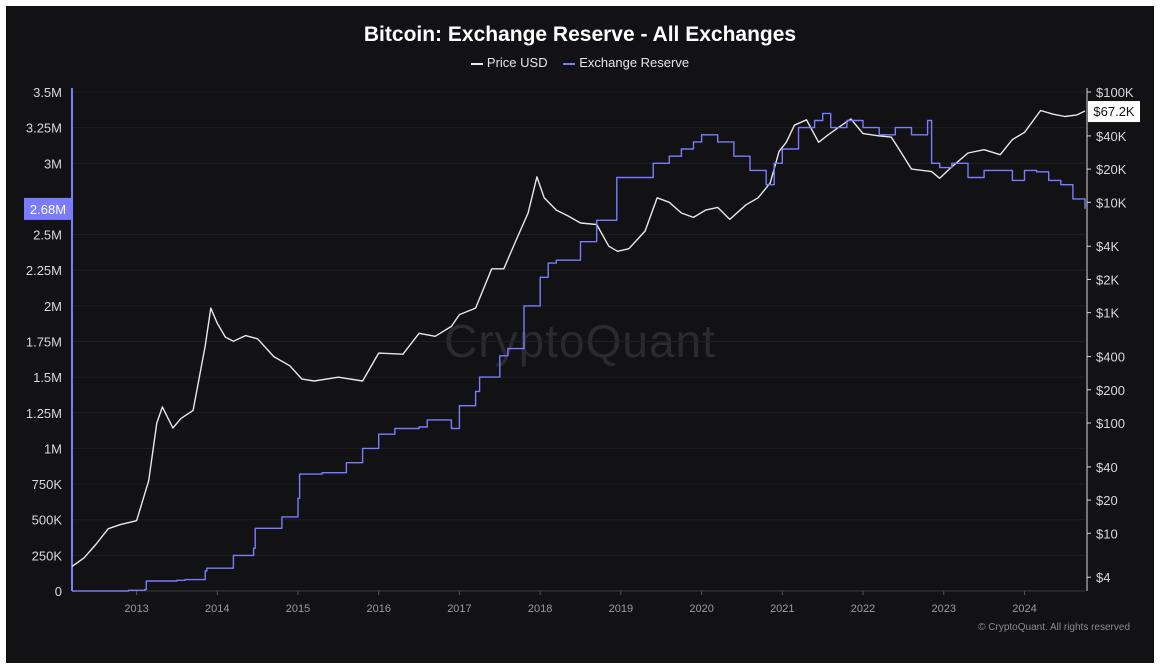 This screenshot has width=1160, height=669. I want to click on x-tick-label: 2017, so click(459, 609).